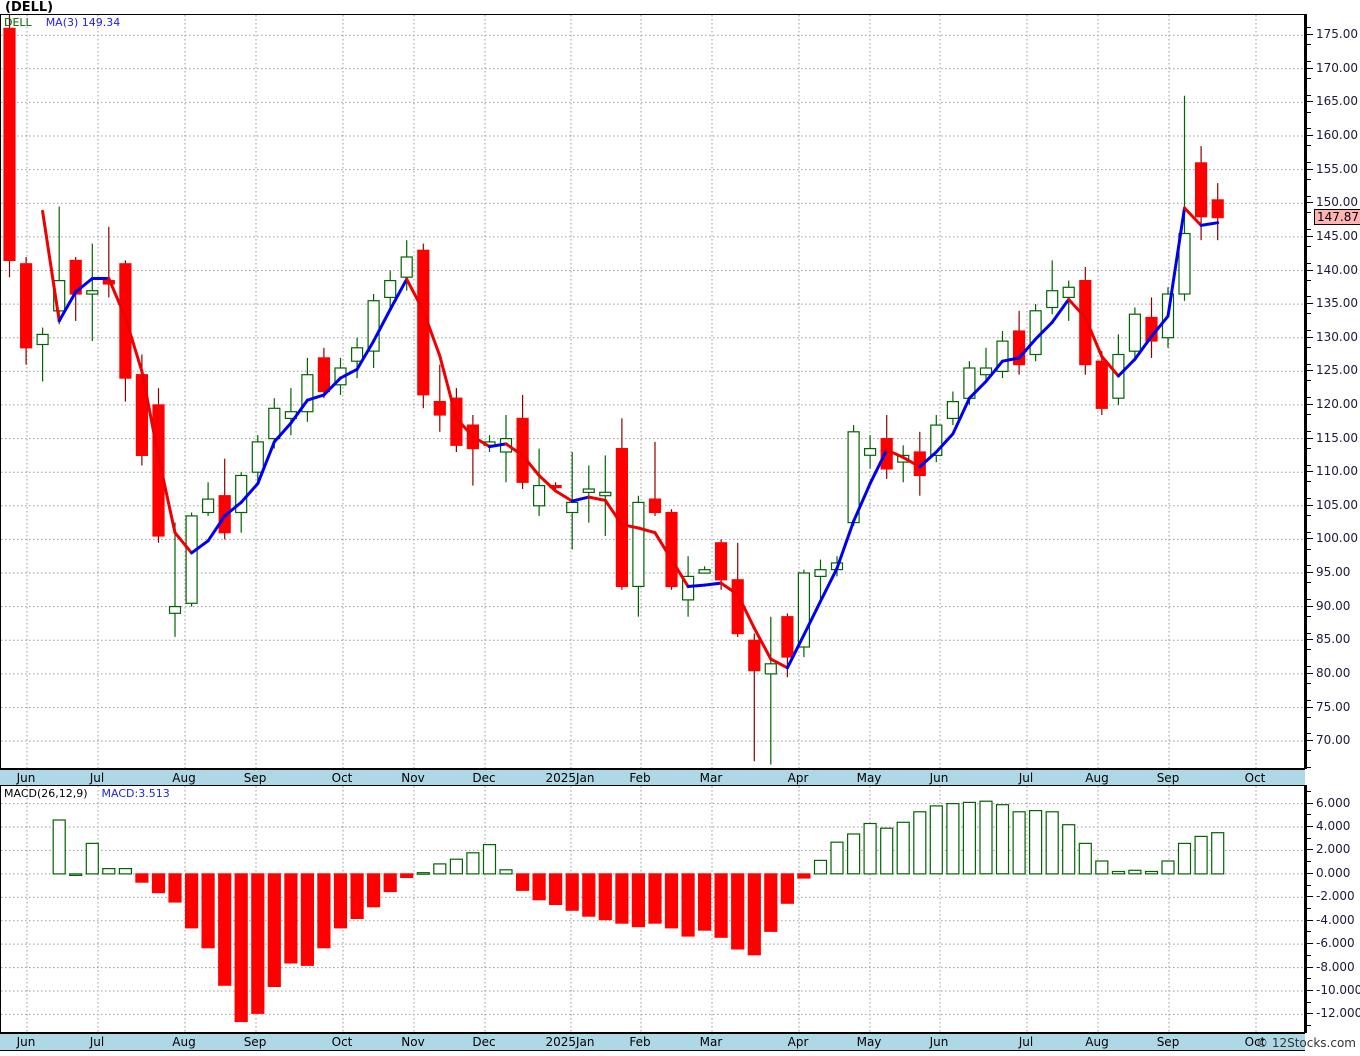  What do you see at coordinates (1337, 269) in the screenshot?
I see `price-tick-label: 140.00` at bounding box center [1337, 269].